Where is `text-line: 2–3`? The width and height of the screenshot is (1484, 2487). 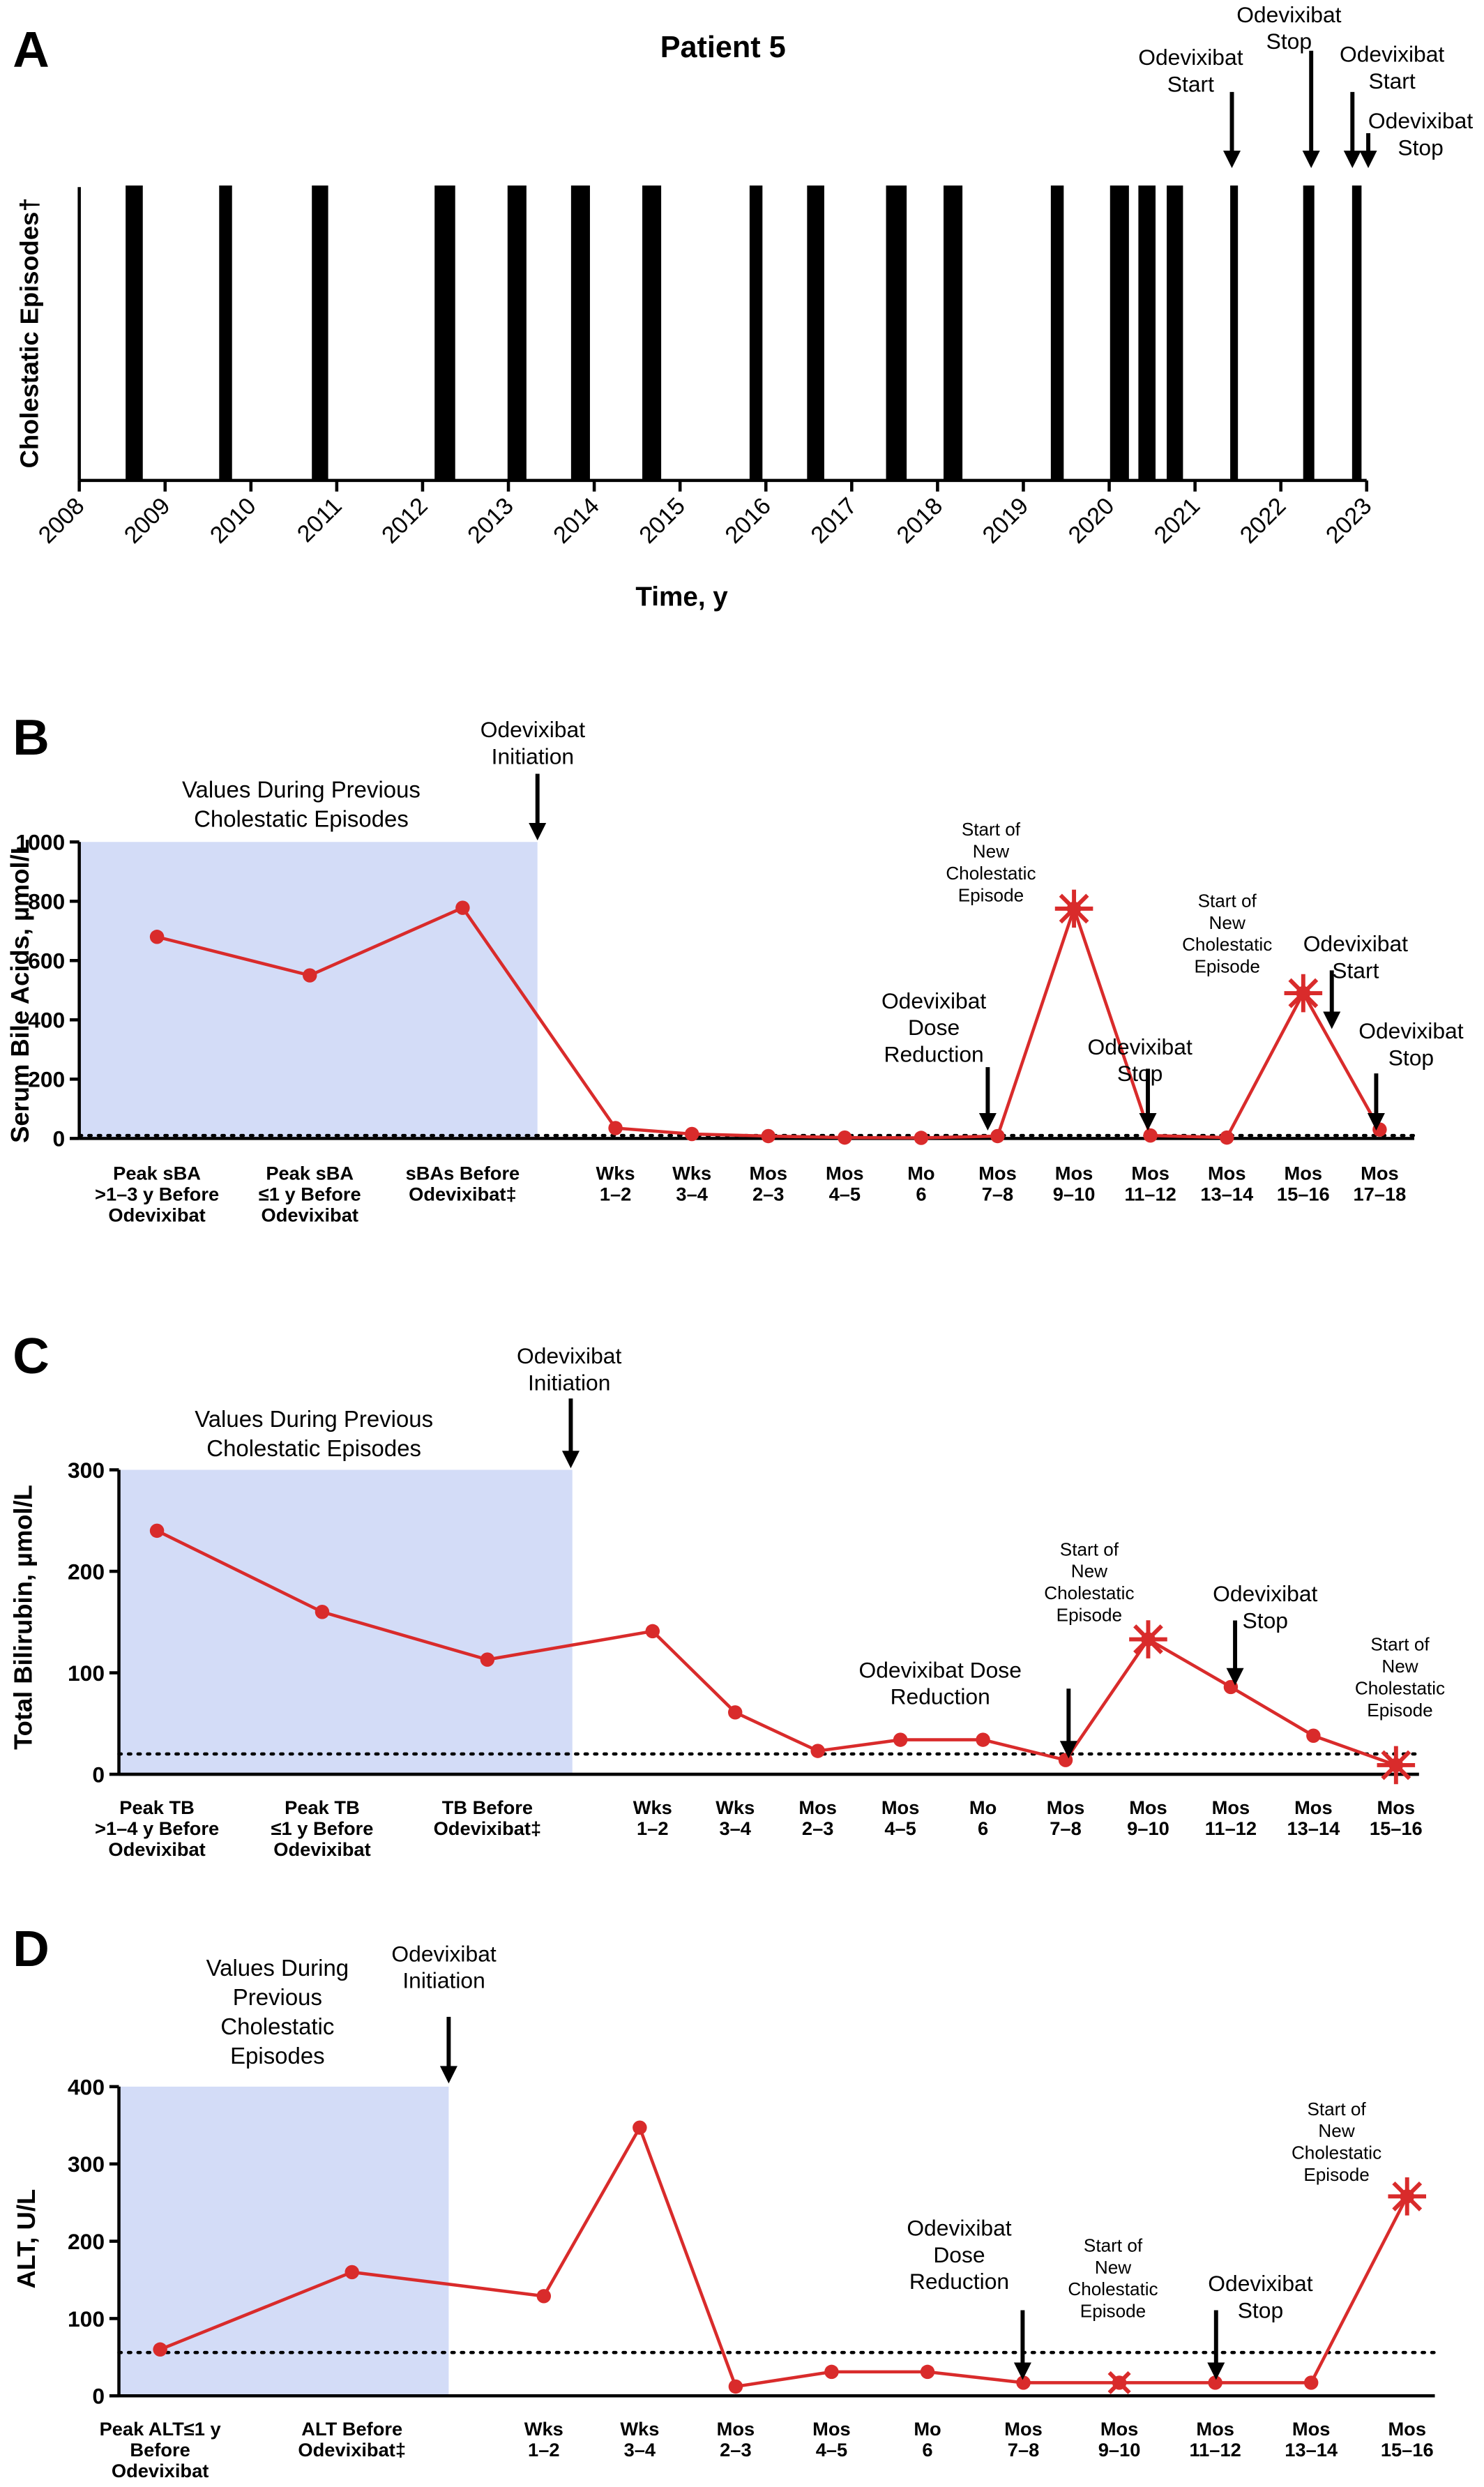 text-line: 2–3 is located at coordinates (818, 1828).